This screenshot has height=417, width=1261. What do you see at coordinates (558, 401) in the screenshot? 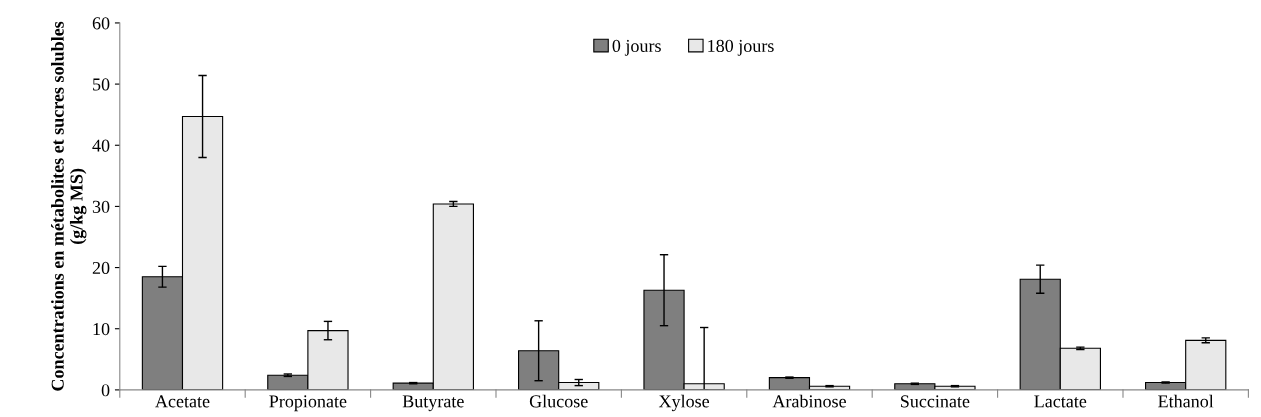
I see `x-tick-label: Glucose` at bounding box center [558, 401].